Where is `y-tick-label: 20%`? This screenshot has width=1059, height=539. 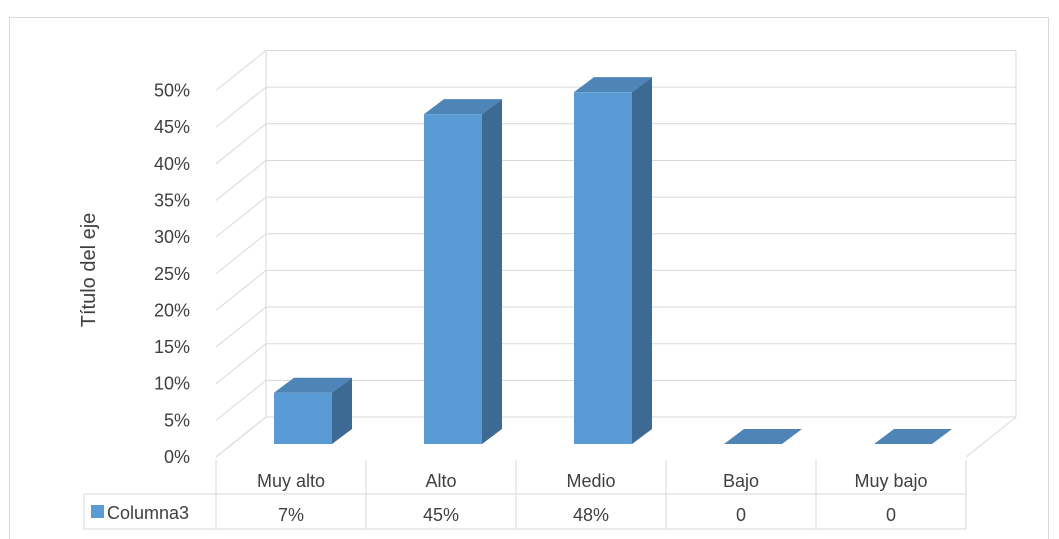 y-tick-label: 20% is located at coordinates (172, 310).